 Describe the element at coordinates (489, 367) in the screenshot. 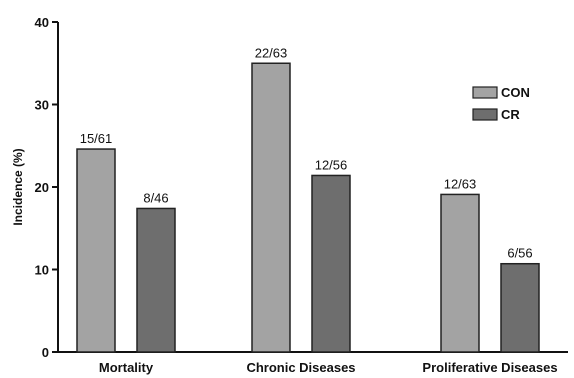

I see `x-category-label: Proliferative Diseases` at that location.